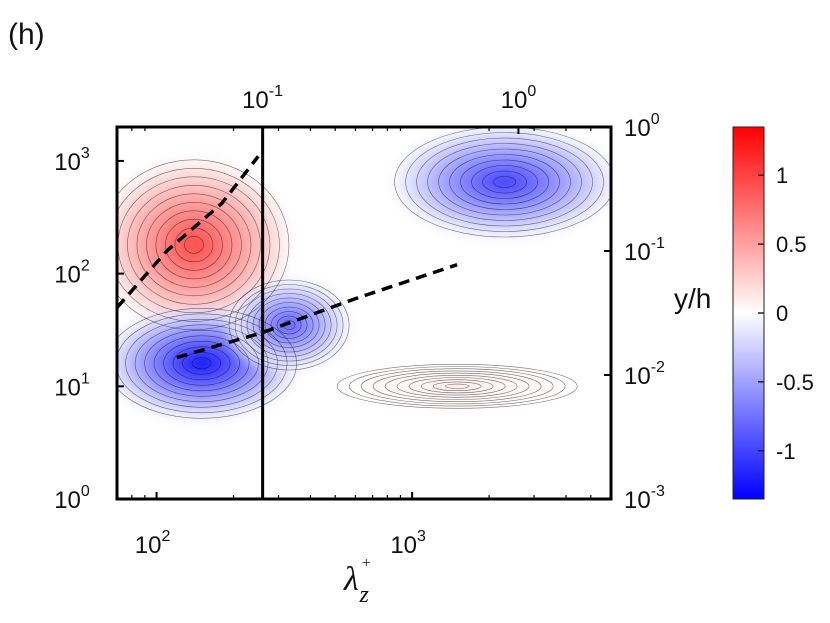 The height and width of the screenshot is (623, 830). What do you see at coordinates (642, 126) in the screenshot?
I see `right-tick-label: 10⁰` at bounding box center [642, 126].